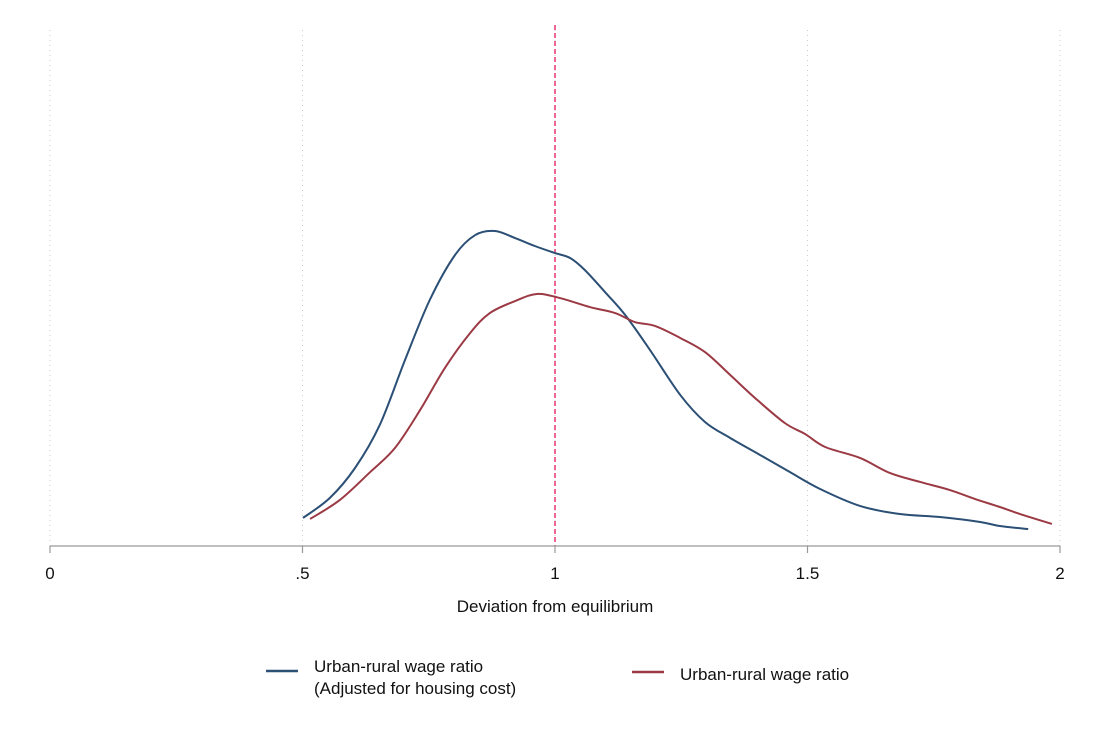  What do you see at coordinates (554, 573) in the screenshot?
I see `x-tick-label: 1` at bounding box center [554, 573].